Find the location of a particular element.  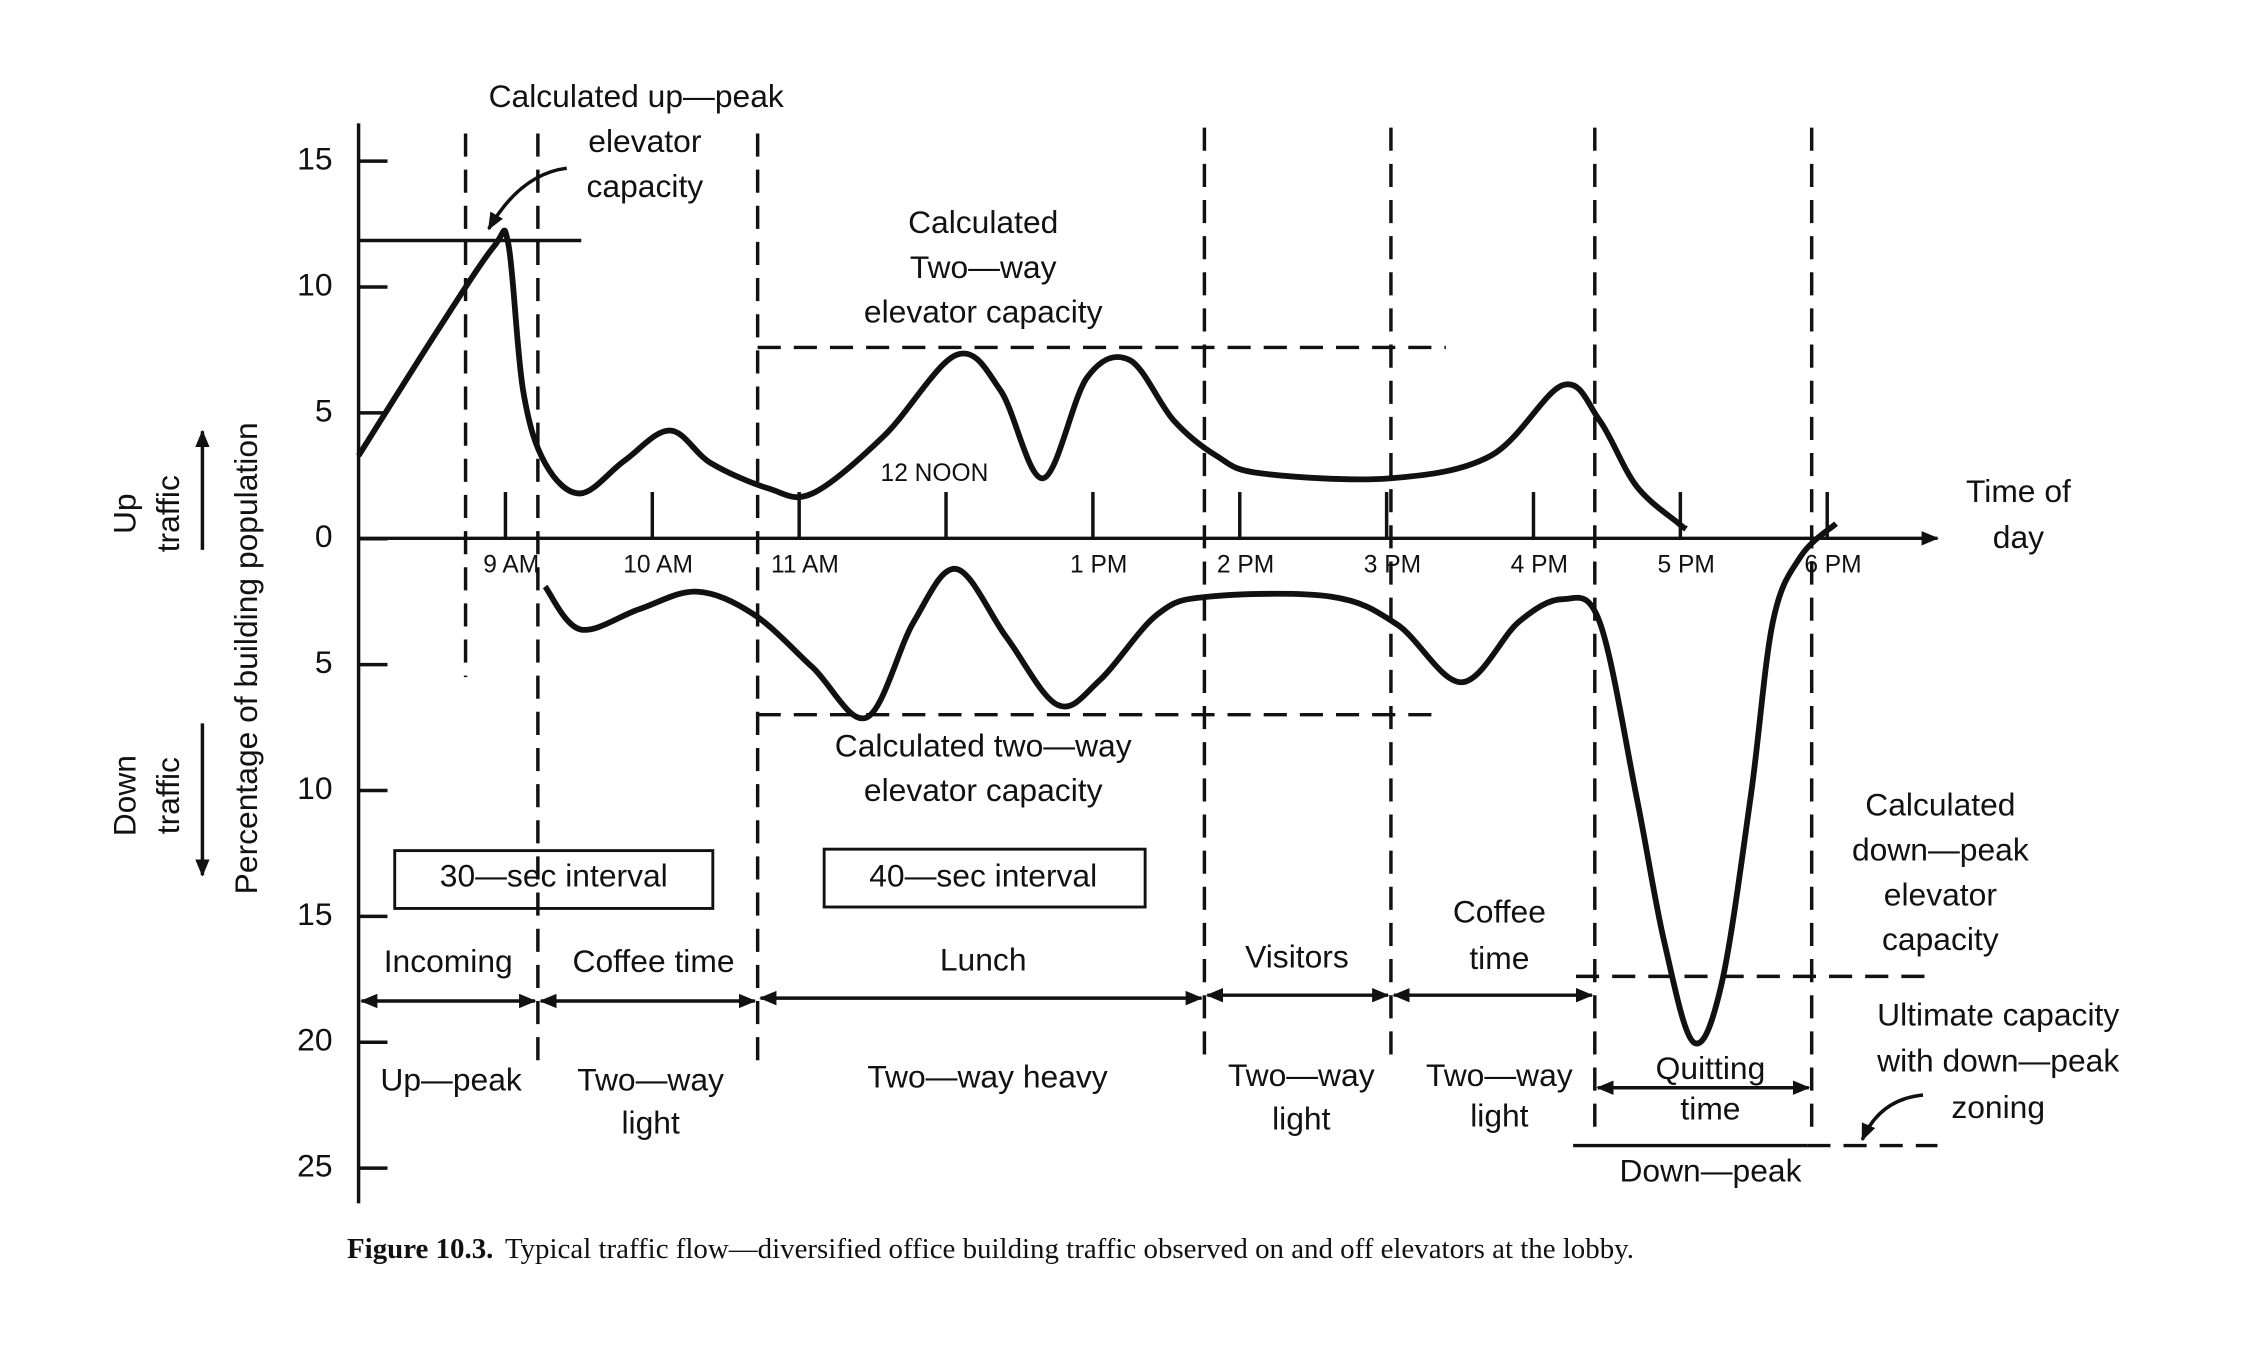

annotation: Ultimate capacity is located at coordinates (1998, 1014).